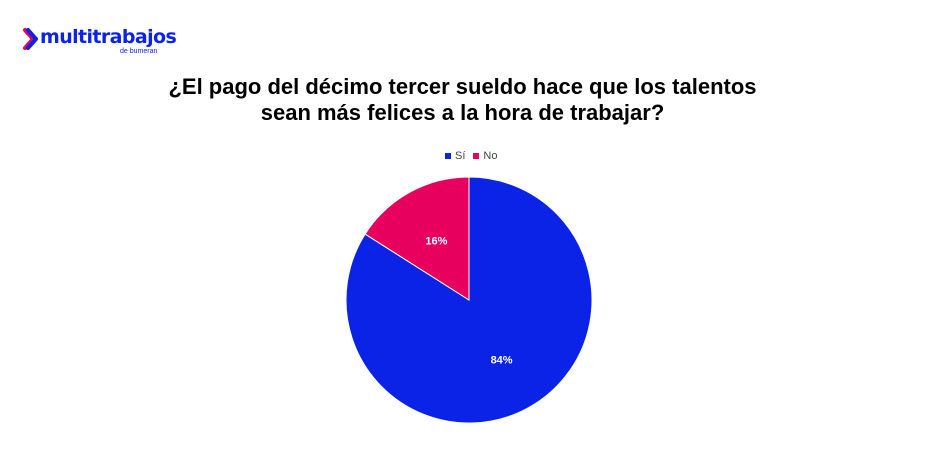  Describe the element at coordinates (502, 360) in the screenshot. I see `pie-label-si: 84%` at that location.